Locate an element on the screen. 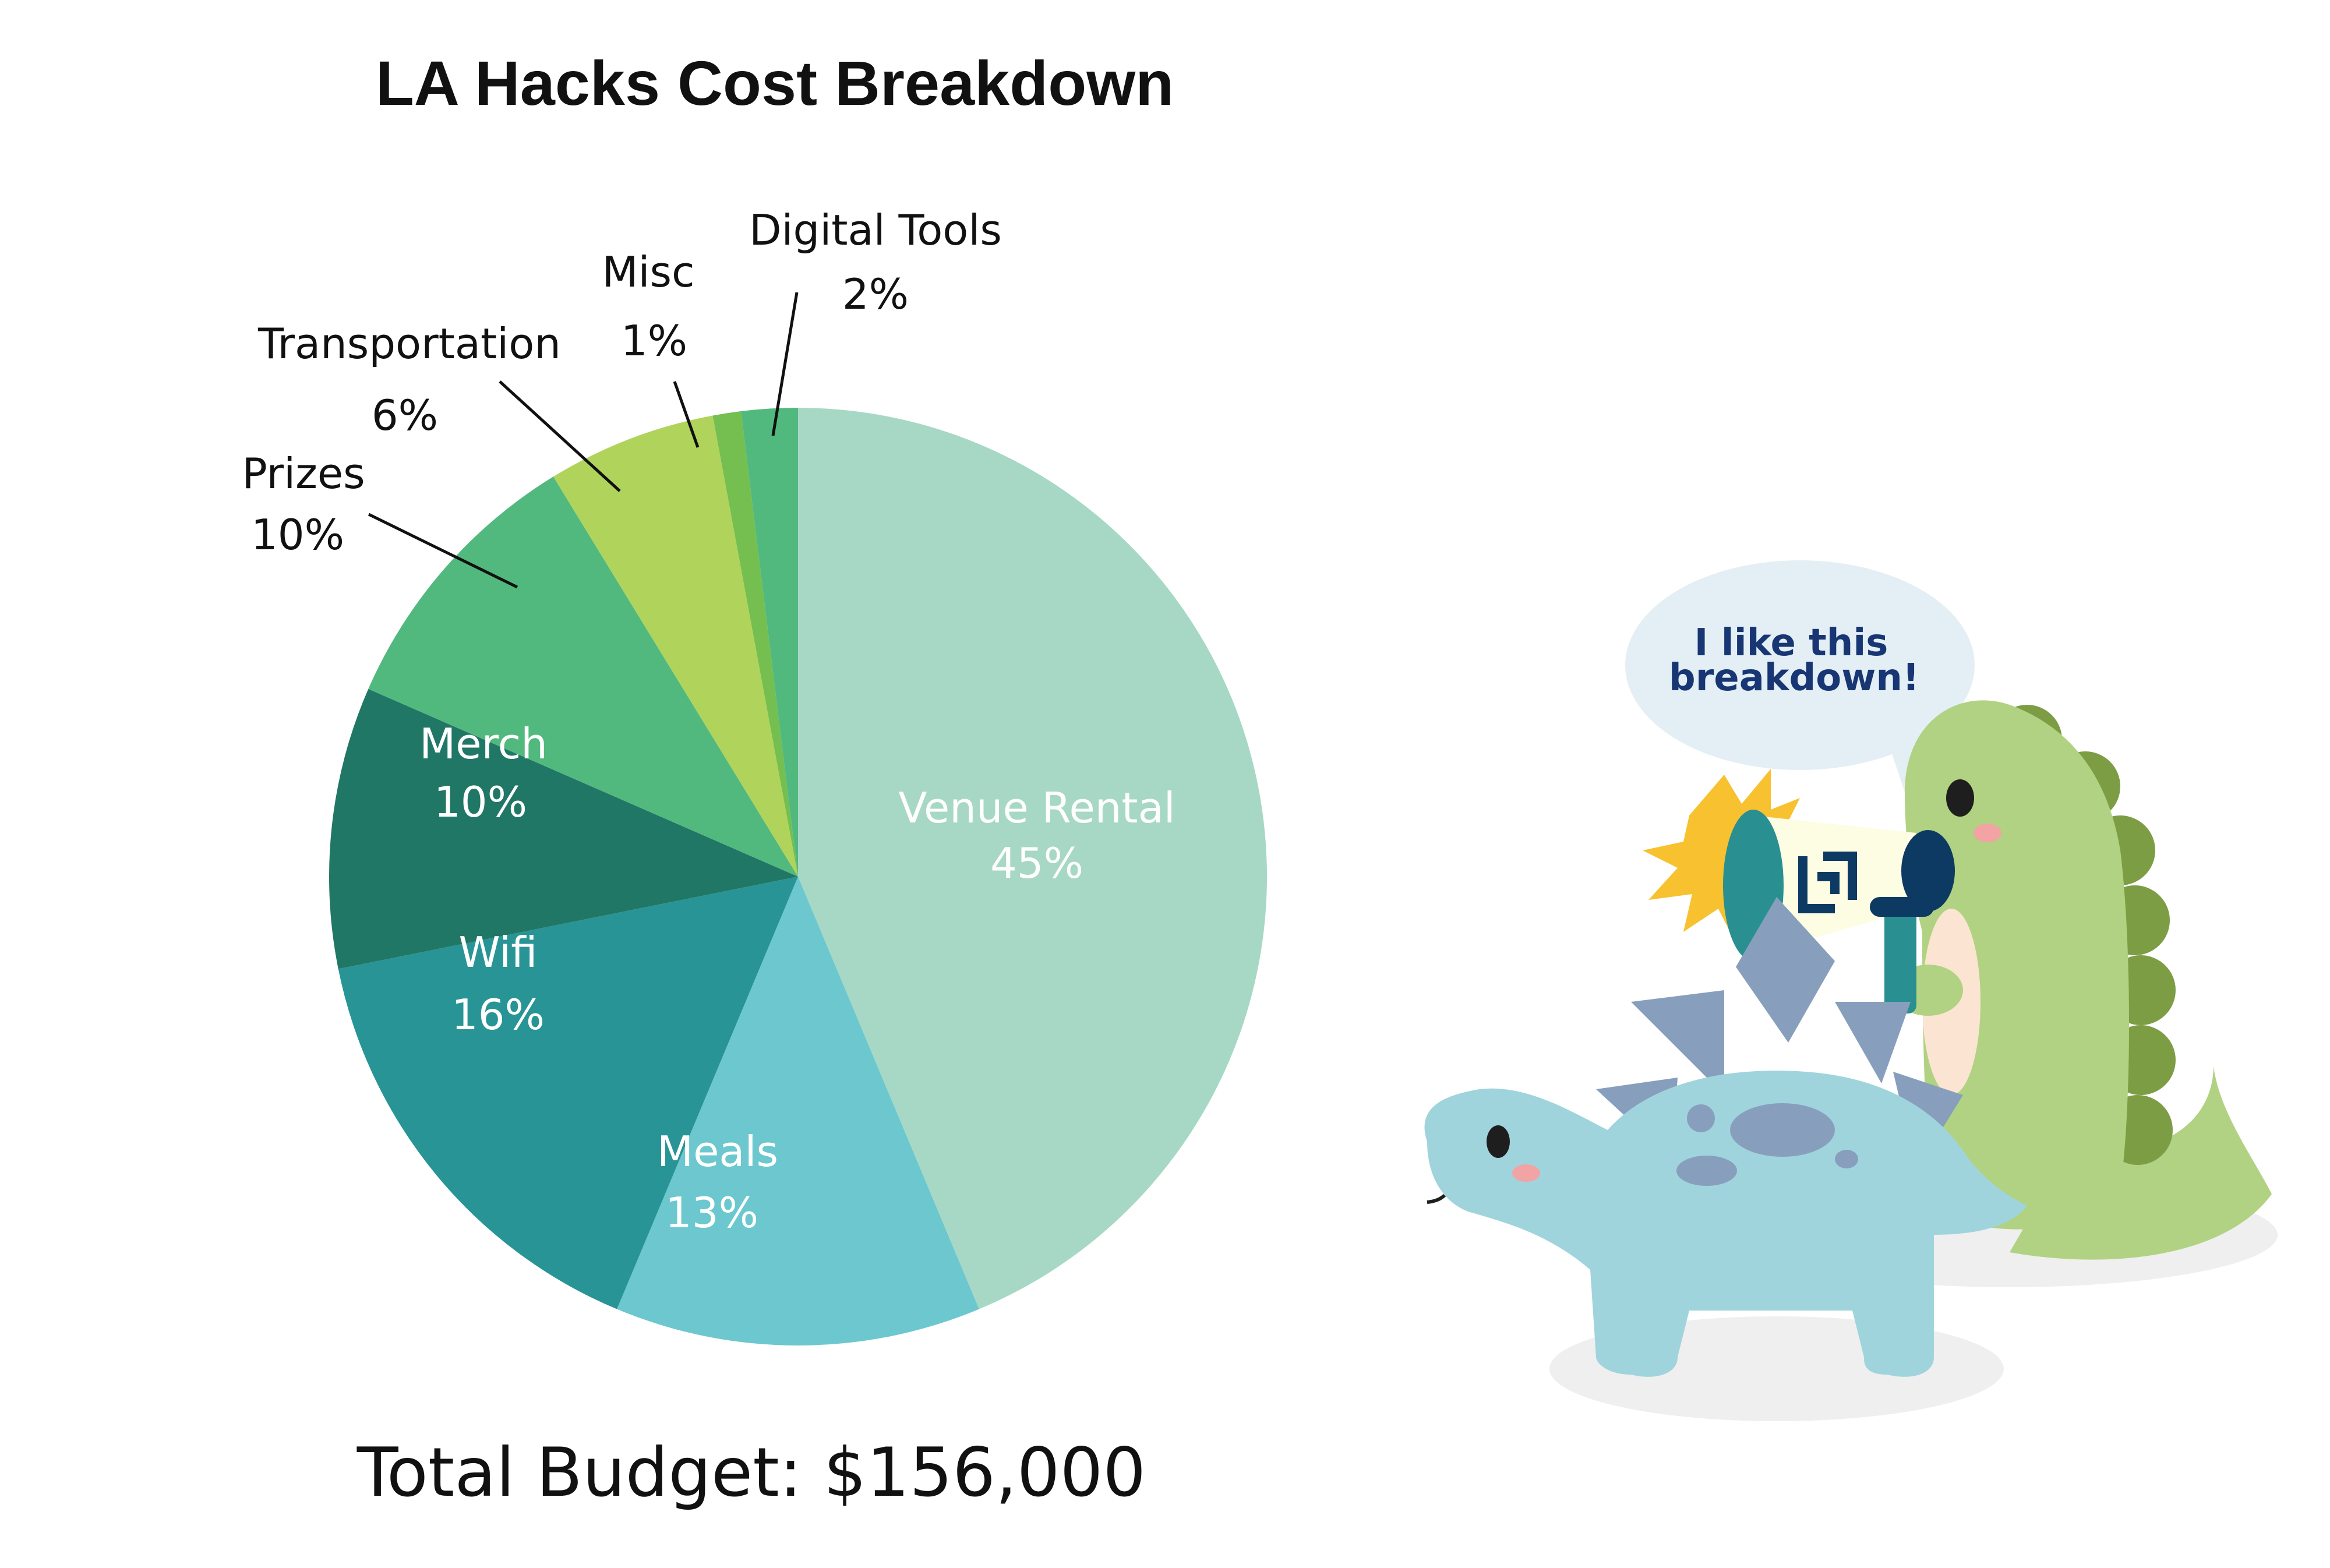 The height and width of the screenshot is (1568, 2330). speech-bubble: I like this breakdown! is located at coordinates (1800, 676).